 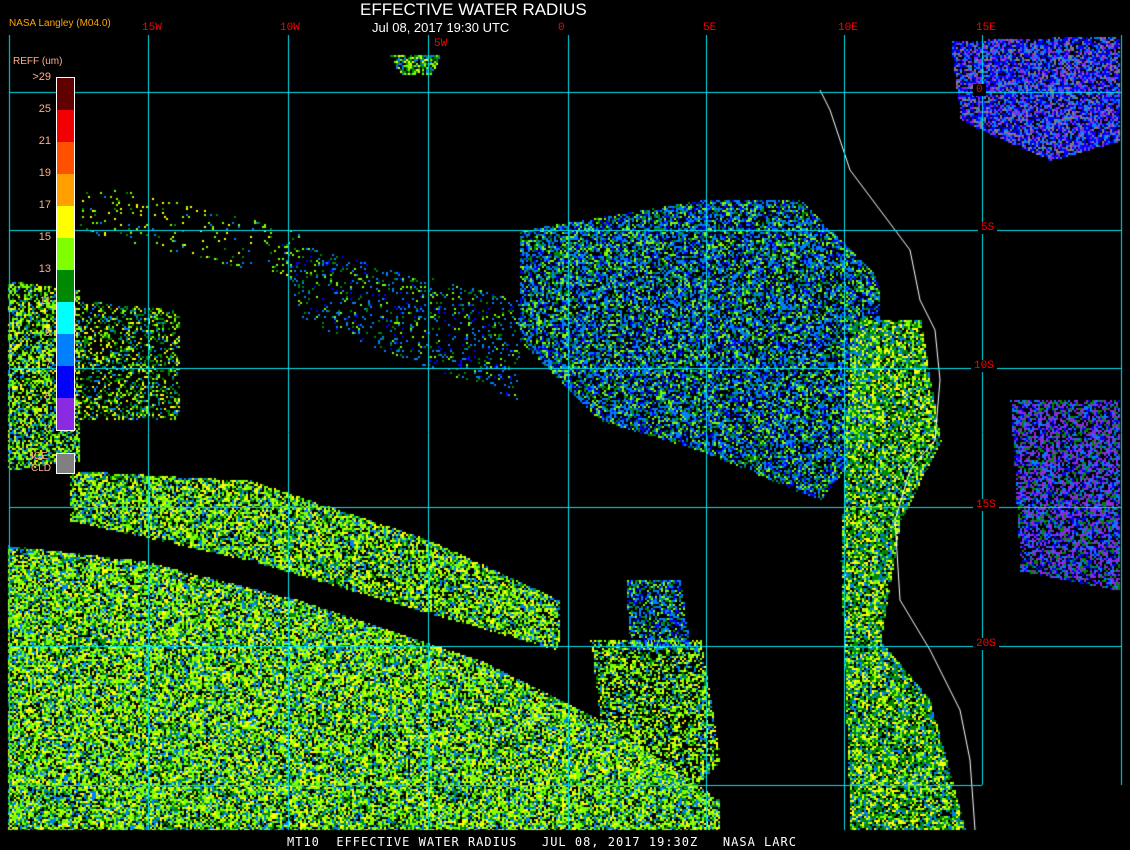 What do you see at coordinates (152, 28) in the screenshot?
I see `lon-label-15w: 15W` at bounding box center [152, 28].